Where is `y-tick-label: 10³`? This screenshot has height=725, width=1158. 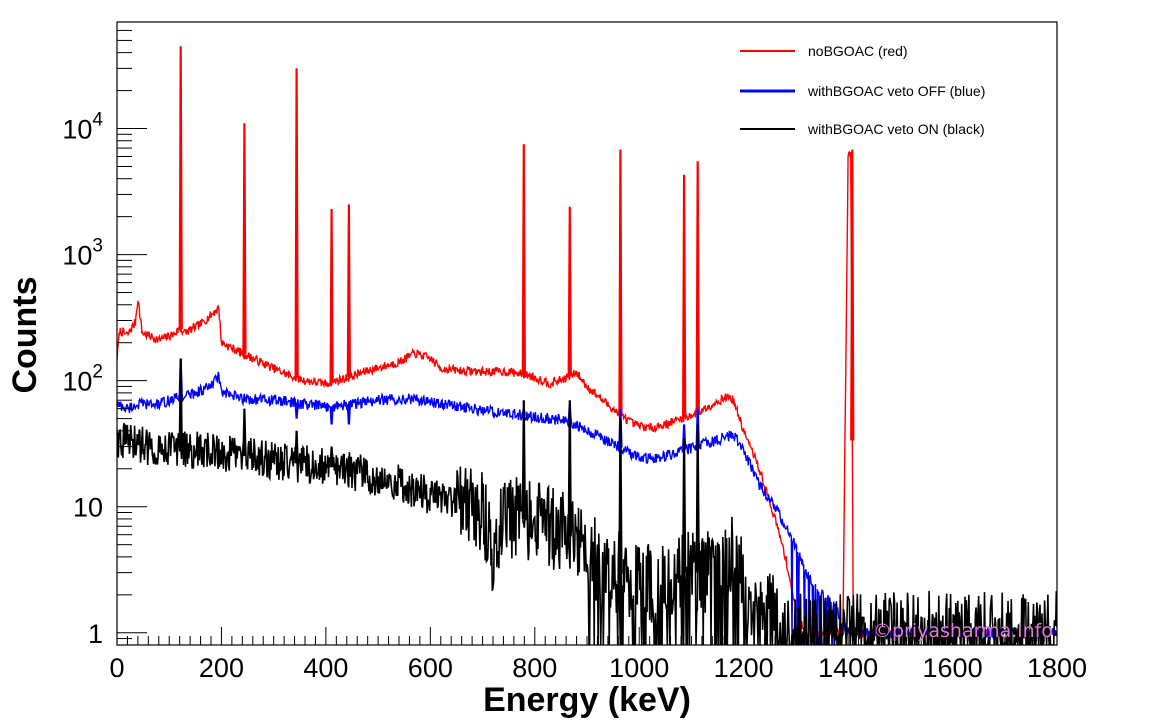
y-tick-label: 10³ is located at coordinates (82, 253).